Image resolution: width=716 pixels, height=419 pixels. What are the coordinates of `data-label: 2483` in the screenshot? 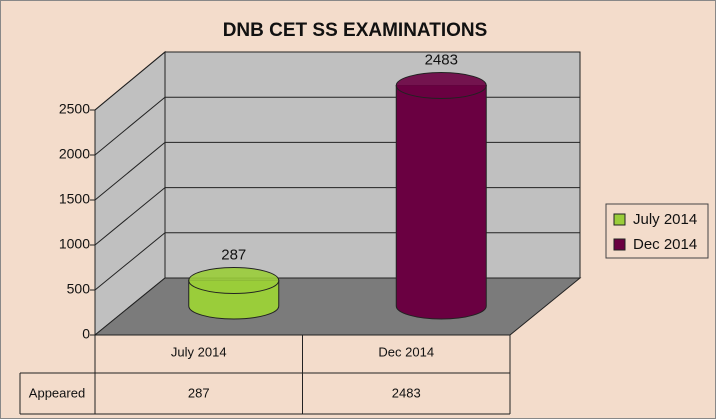 It's located at (441, 59).